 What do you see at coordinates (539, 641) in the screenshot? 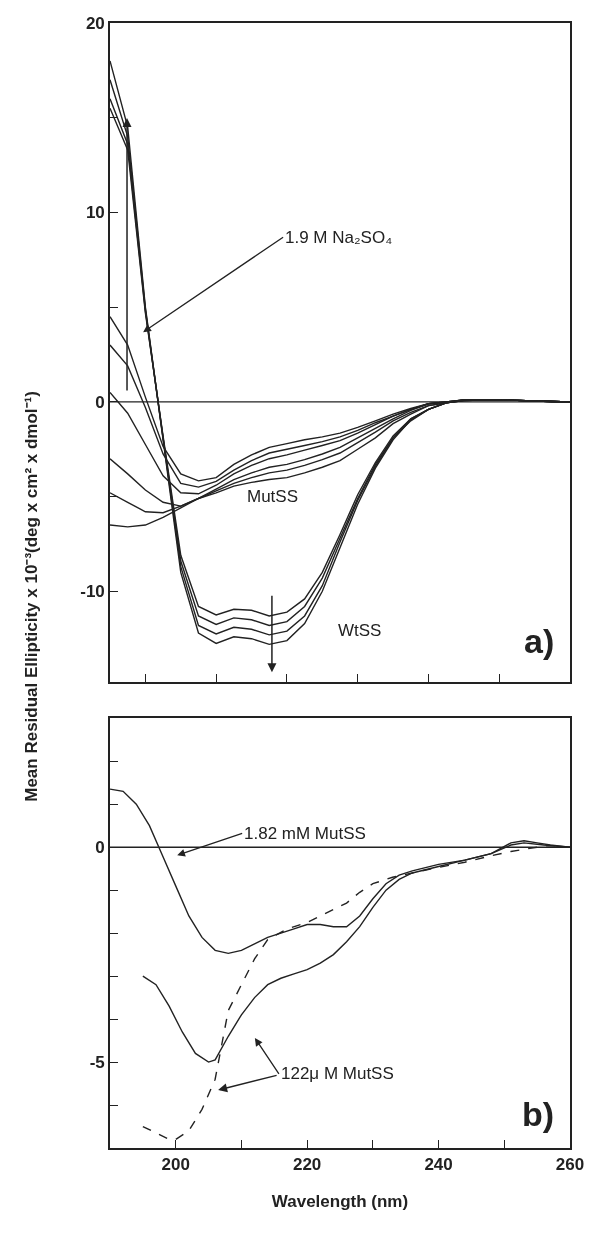
I see `annotation: a)` at bounding box center [539, 641].